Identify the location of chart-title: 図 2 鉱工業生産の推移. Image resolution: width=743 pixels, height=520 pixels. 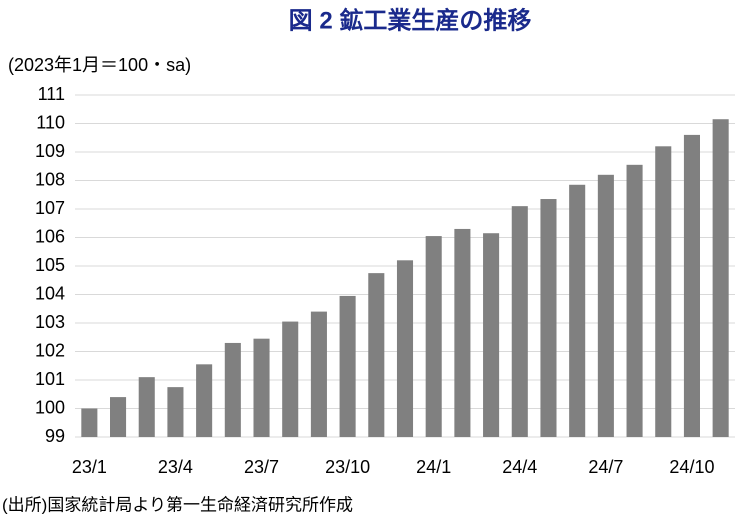
(410, 20).